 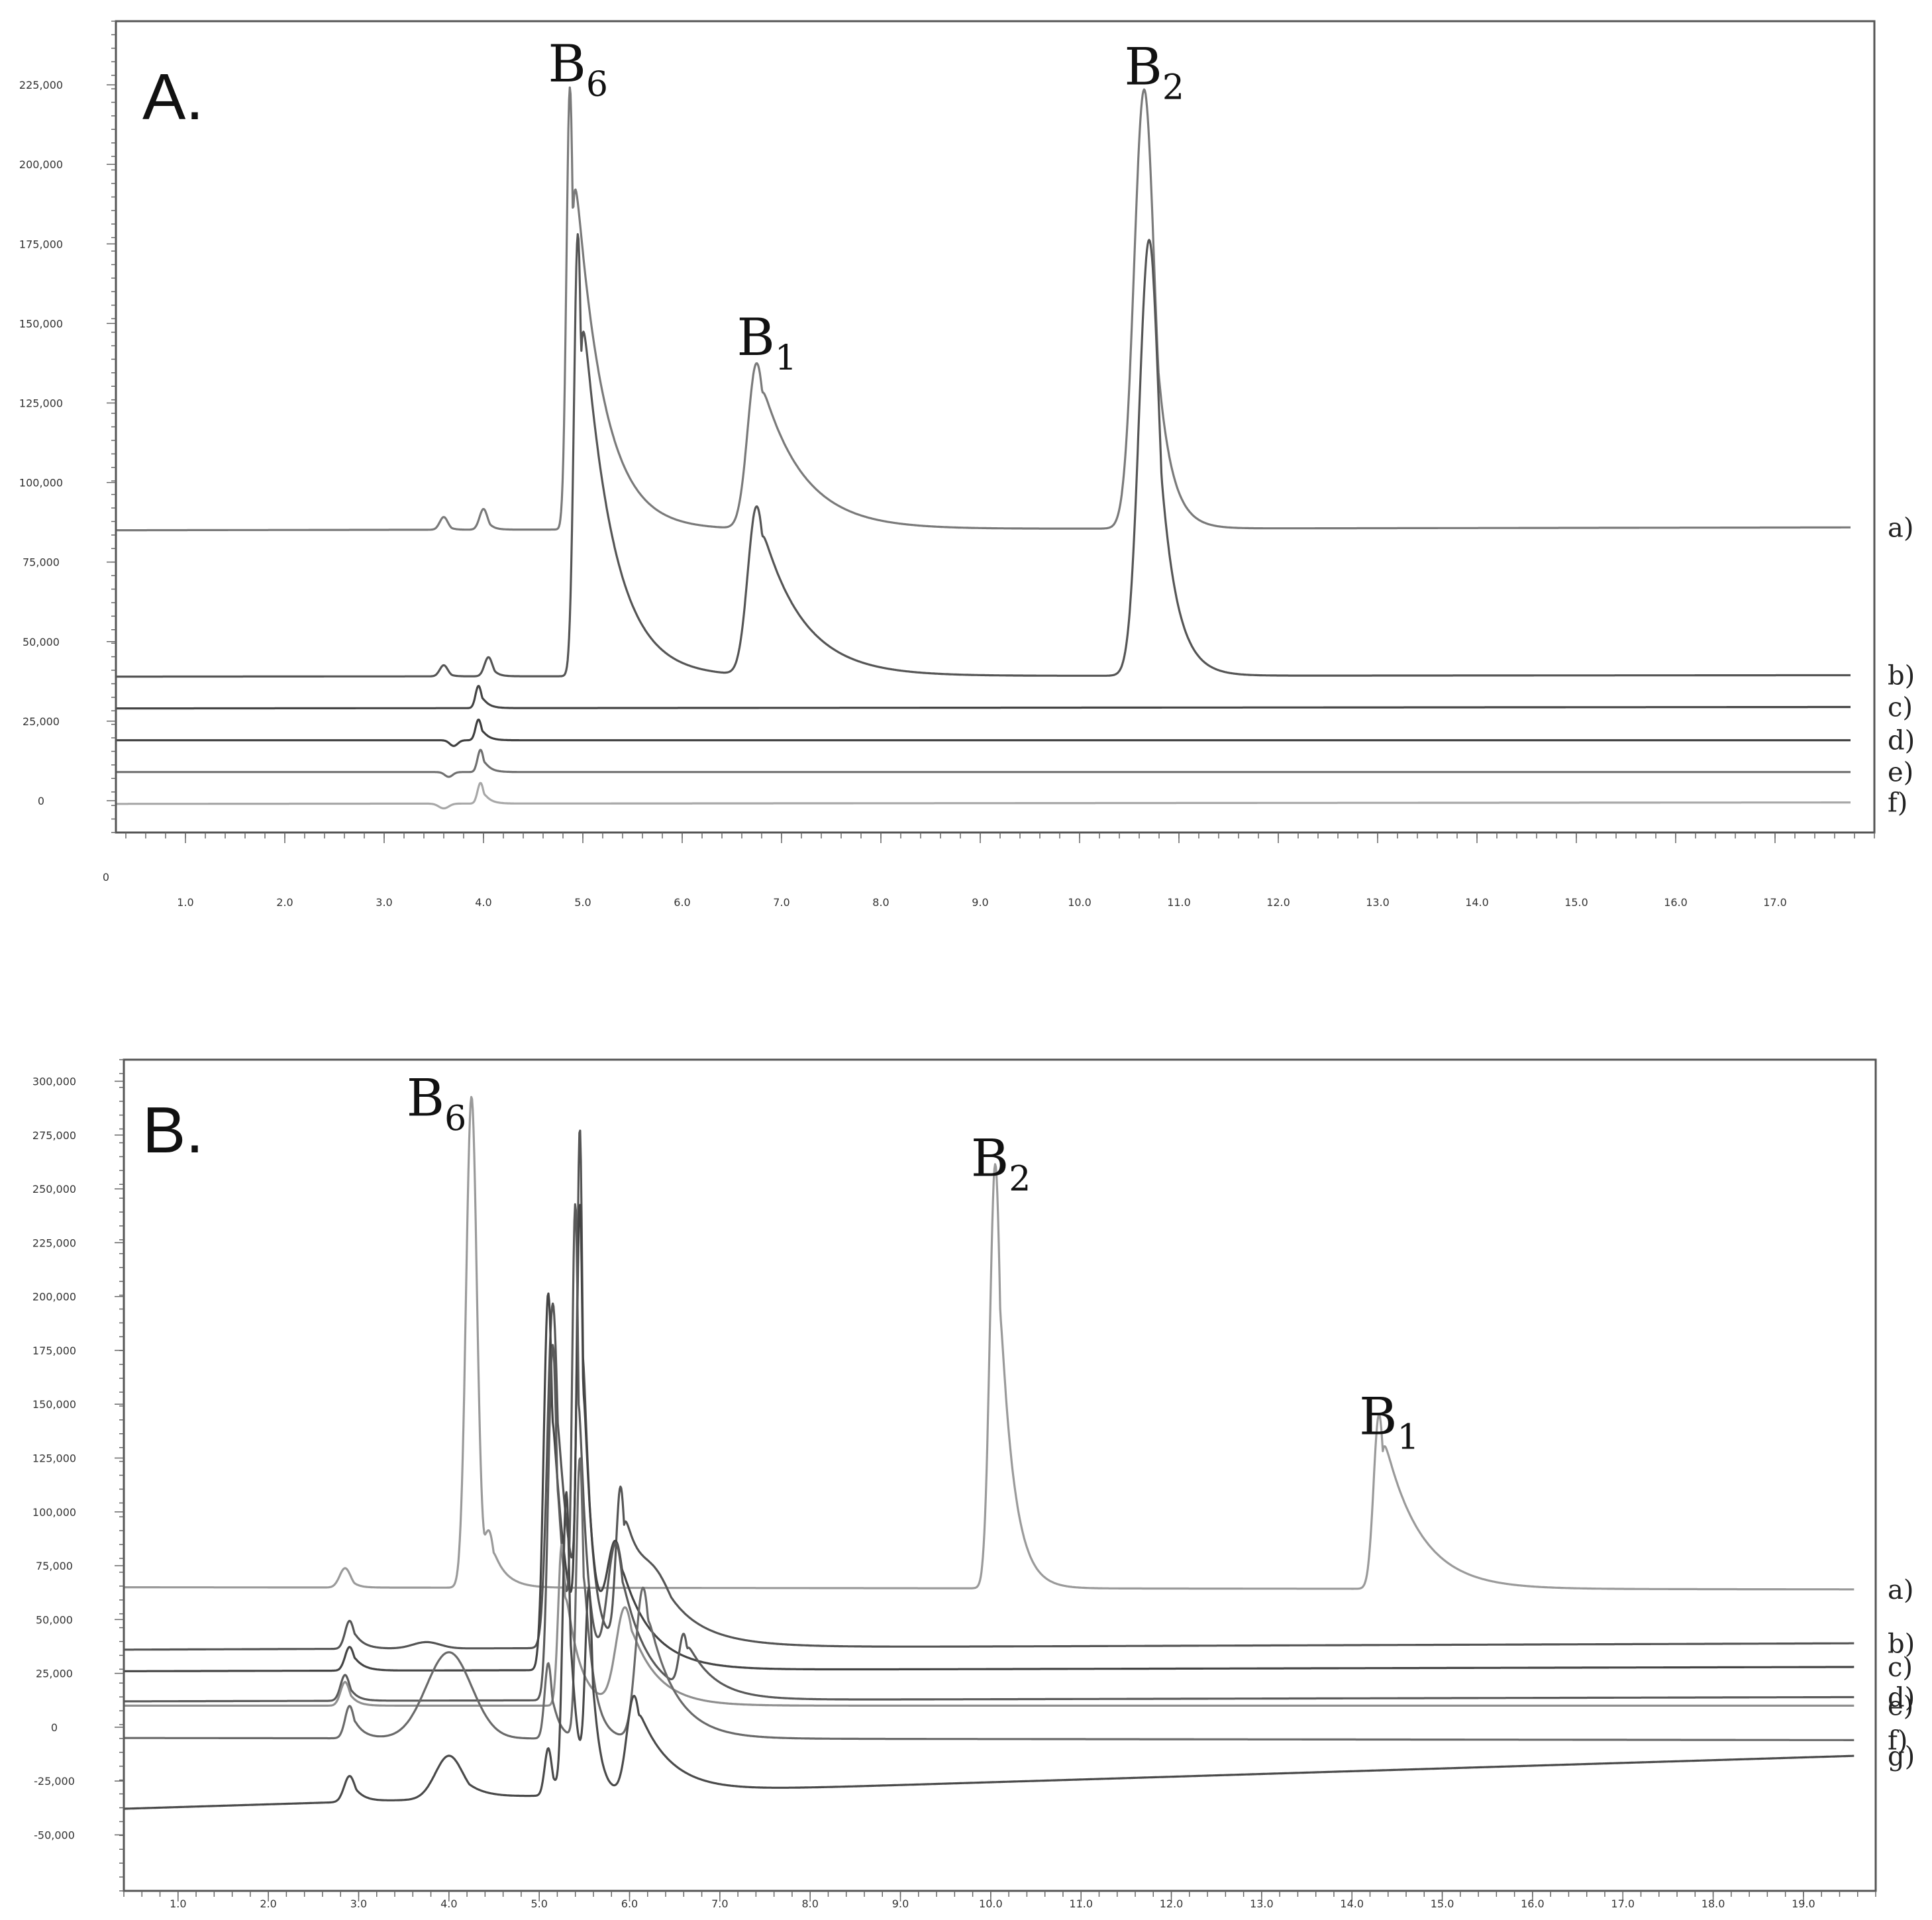 I want to click on trace-g, so click(x=989, y=1651).